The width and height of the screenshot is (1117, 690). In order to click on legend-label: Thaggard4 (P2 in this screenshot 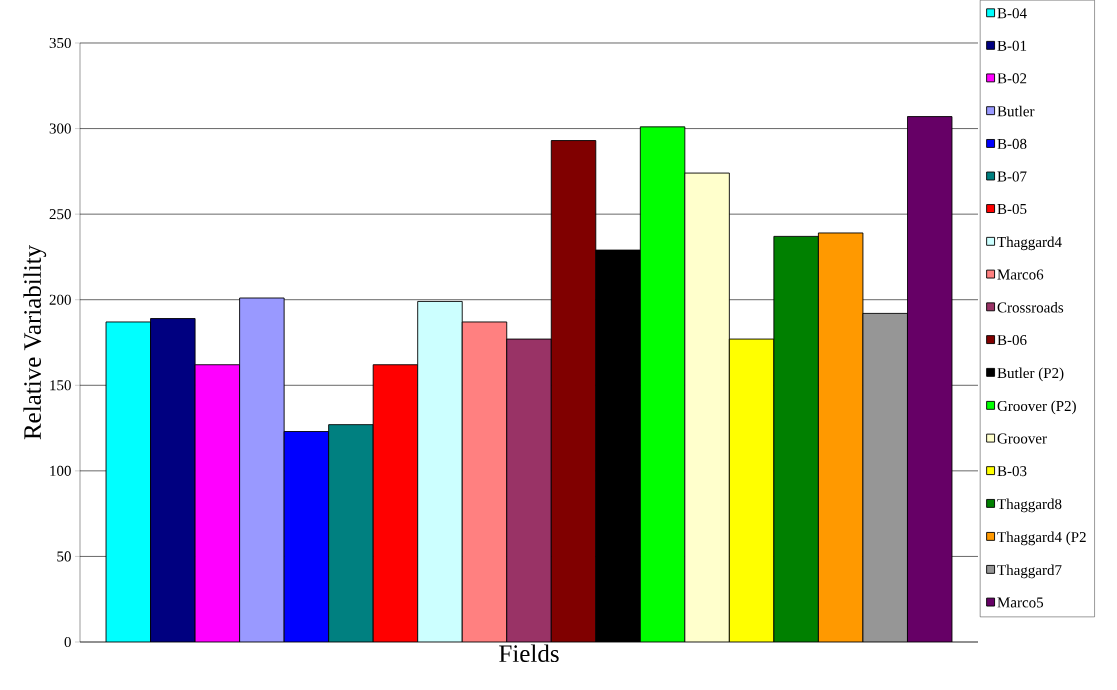, I will do `click(1041, 538)`.